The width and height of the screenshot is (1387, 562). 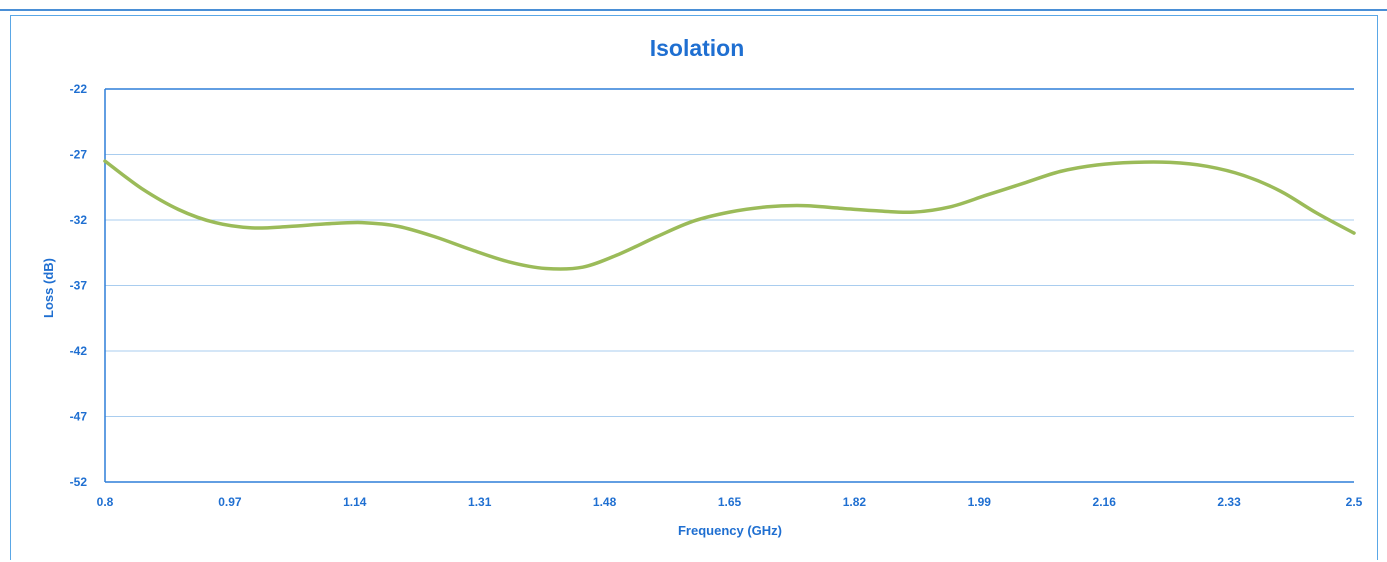 I want to click on x-tick-label: 1.31, so click(x=480, y=502).